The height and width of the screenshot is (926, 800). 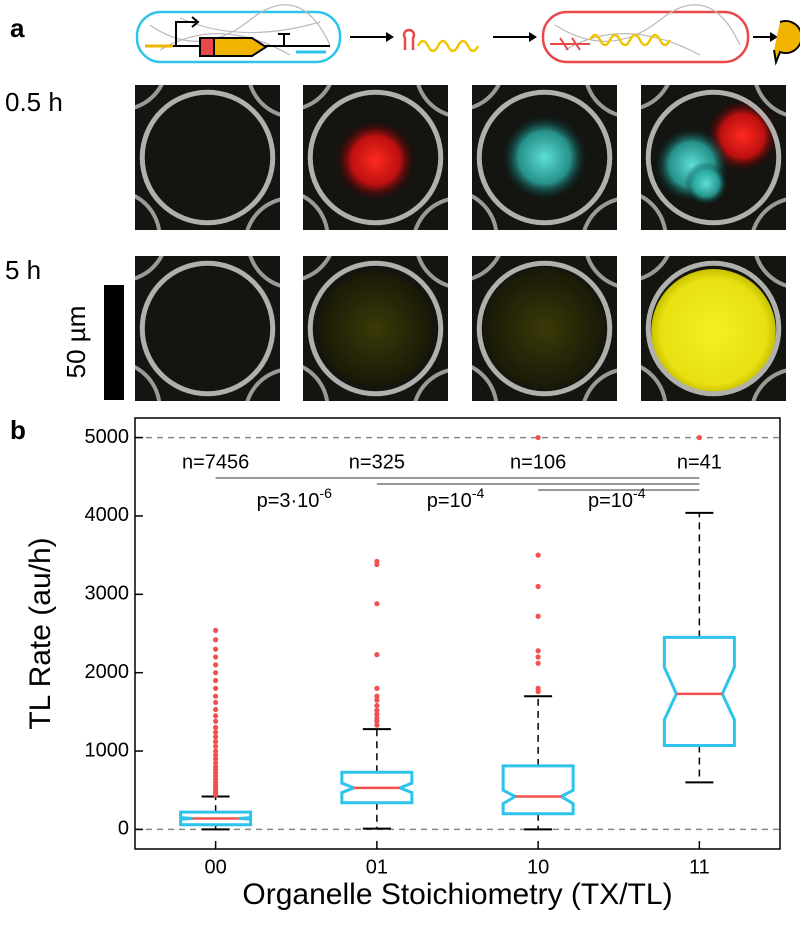 What do you see at coordinates (18, 430) in the screenshot?
I see `panel-label: b` at bounding box center [18, 430].